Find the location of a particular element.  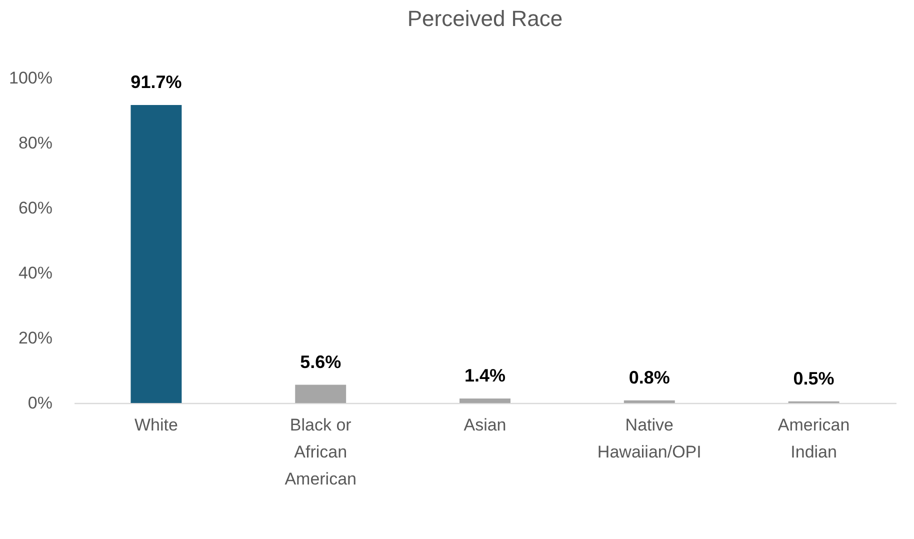

y-tick-label: 100% is located at coordinates (30, 78).